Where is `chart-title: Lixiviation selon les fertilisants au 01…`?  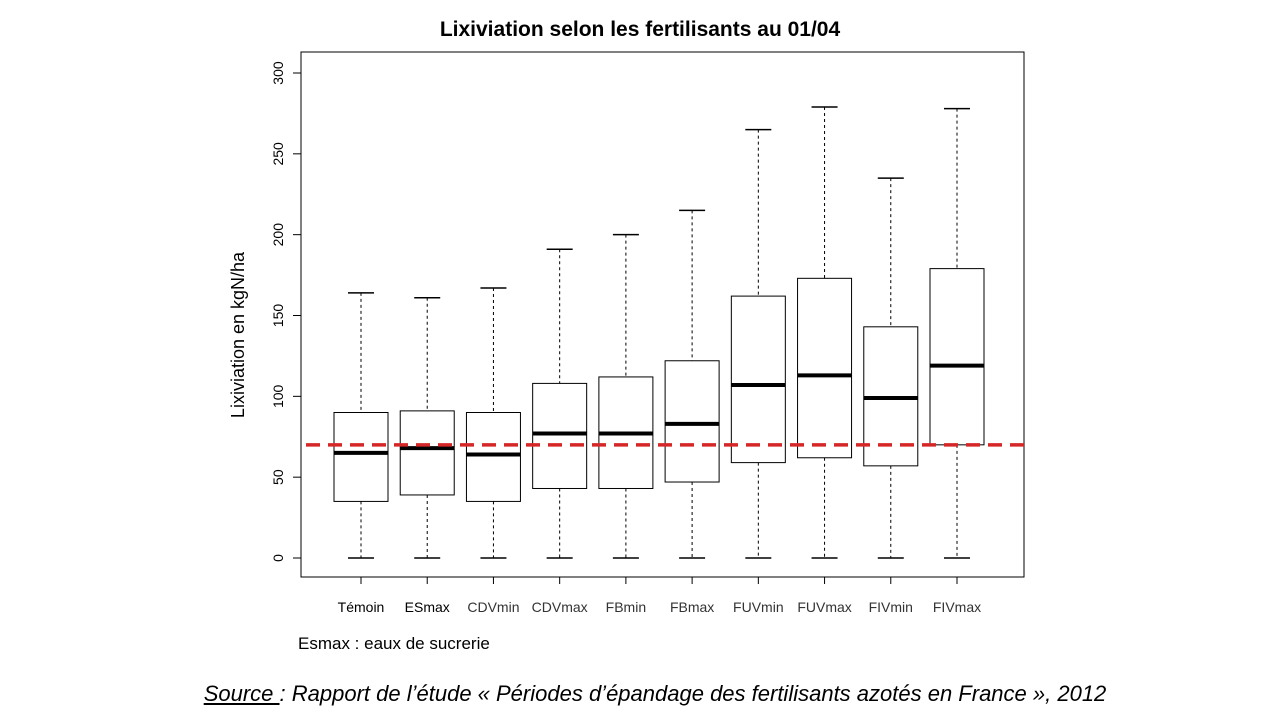 chart-title: Lixiviation selon les fertilisants au 01… is located at coordinates (640, 29).